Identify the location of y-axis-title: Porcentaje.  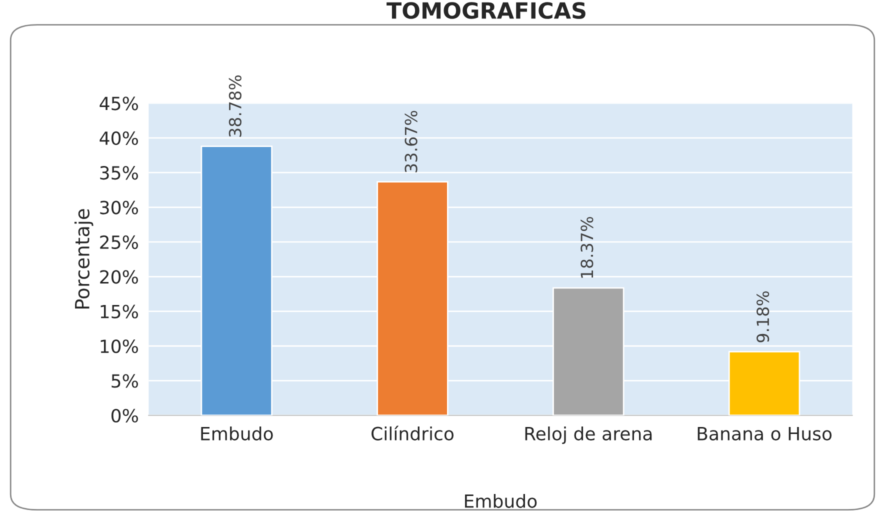
(84, 259).